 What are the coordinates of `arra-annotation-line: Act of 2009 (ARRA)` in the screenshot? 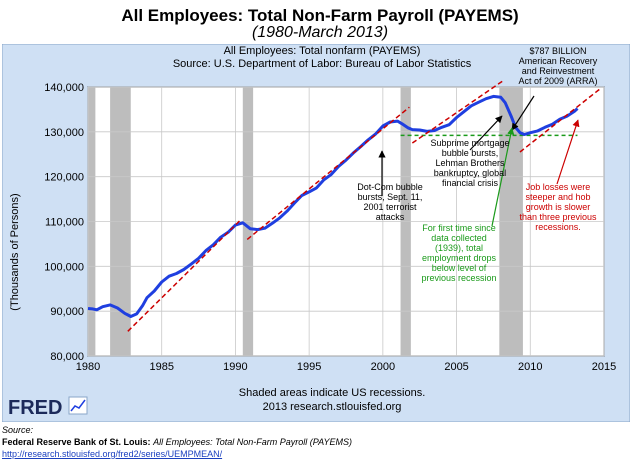 It's located at (557, 81).